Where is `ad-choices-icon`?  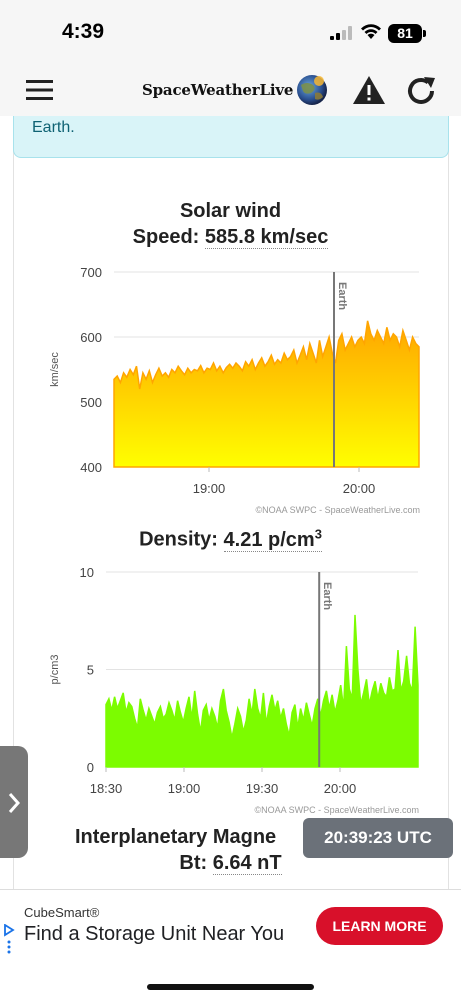
ad-choices-icon is located at coordinates (9, 939).